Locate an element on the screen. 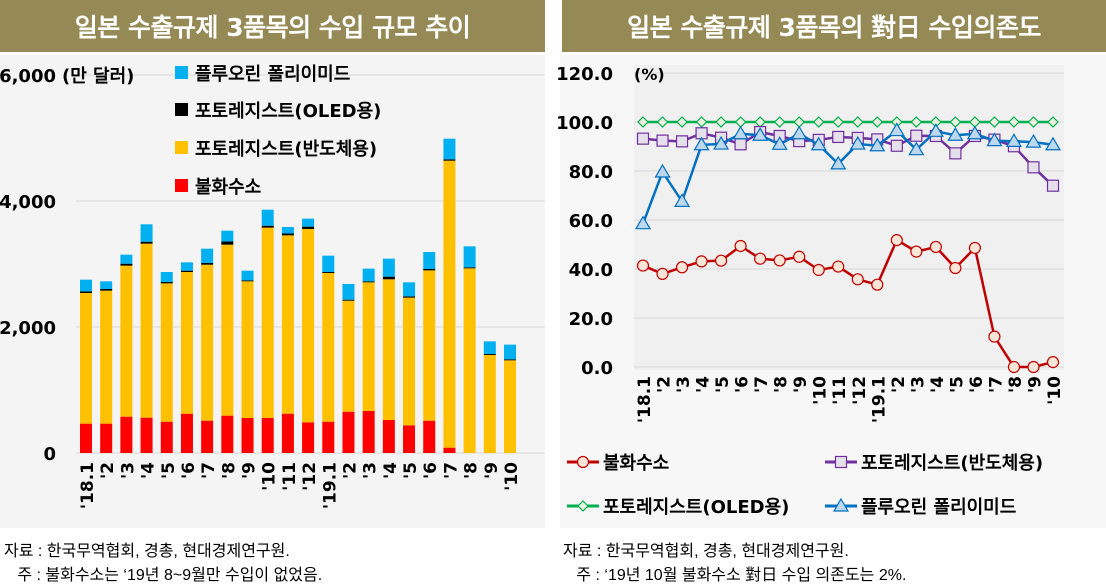  x-tick-label: '18.1 is located at coordinates (645, 399).